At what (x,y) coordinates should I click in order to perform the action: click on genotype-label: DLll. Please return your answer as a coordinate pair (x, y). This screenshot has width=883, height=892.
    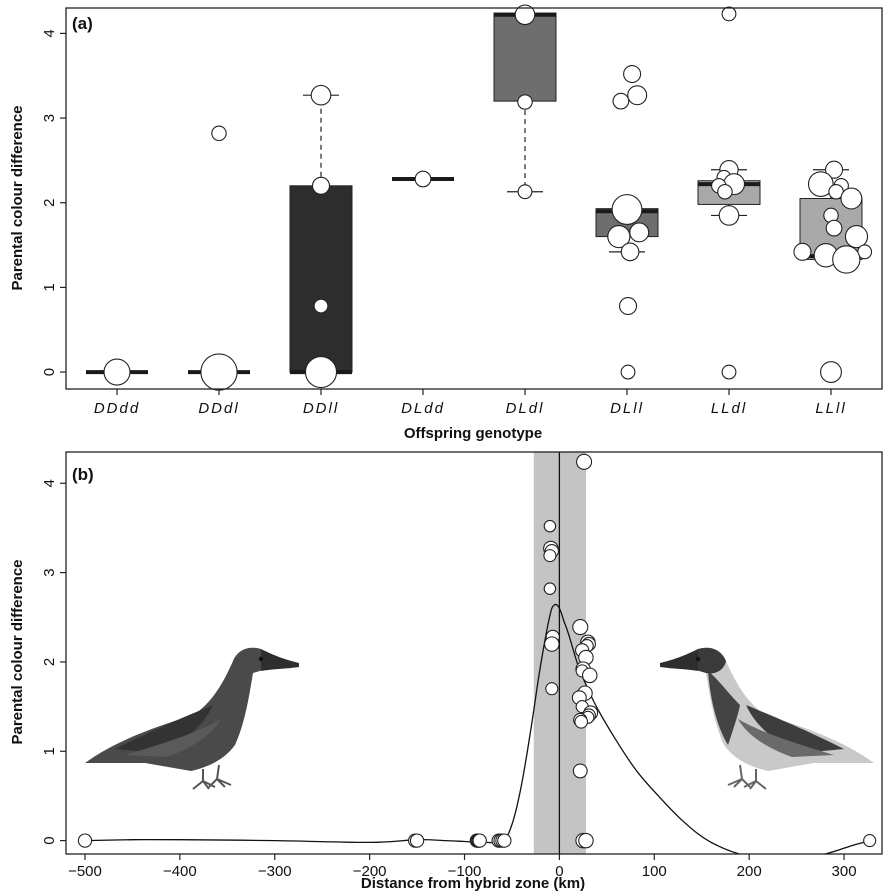
    Looking at the image, I should click on (627, 408).